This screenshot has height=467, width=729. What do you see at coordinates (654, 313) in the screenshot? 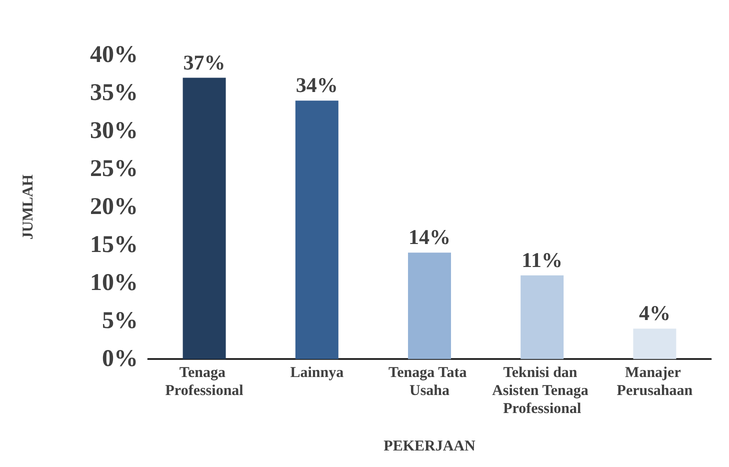
I see `data-label: 4%` at bounding box center [654, 313].